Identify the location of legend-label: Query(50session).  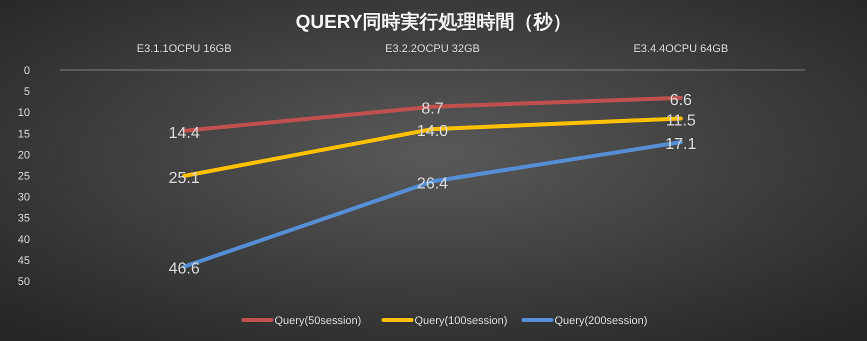
(318, 321).